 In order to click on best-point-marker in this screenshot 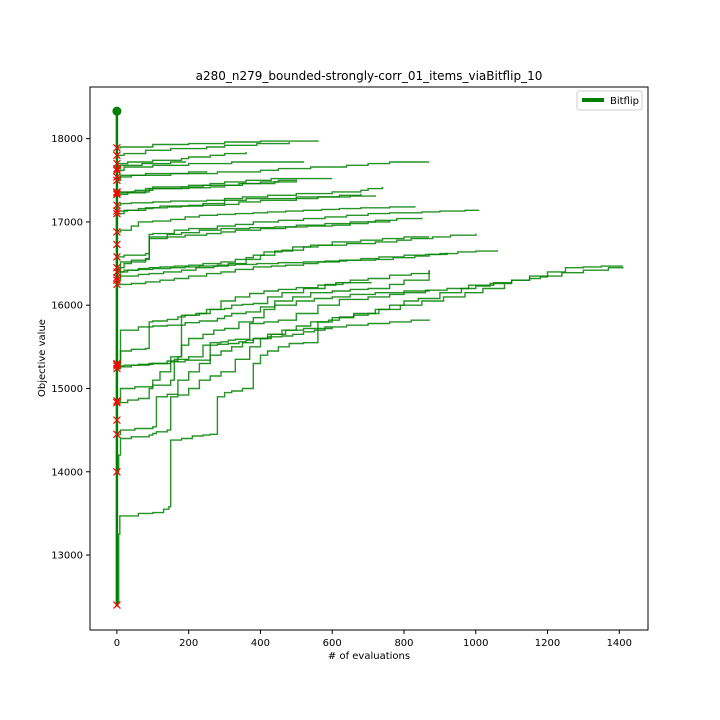, I will do `click(117, 111)`.